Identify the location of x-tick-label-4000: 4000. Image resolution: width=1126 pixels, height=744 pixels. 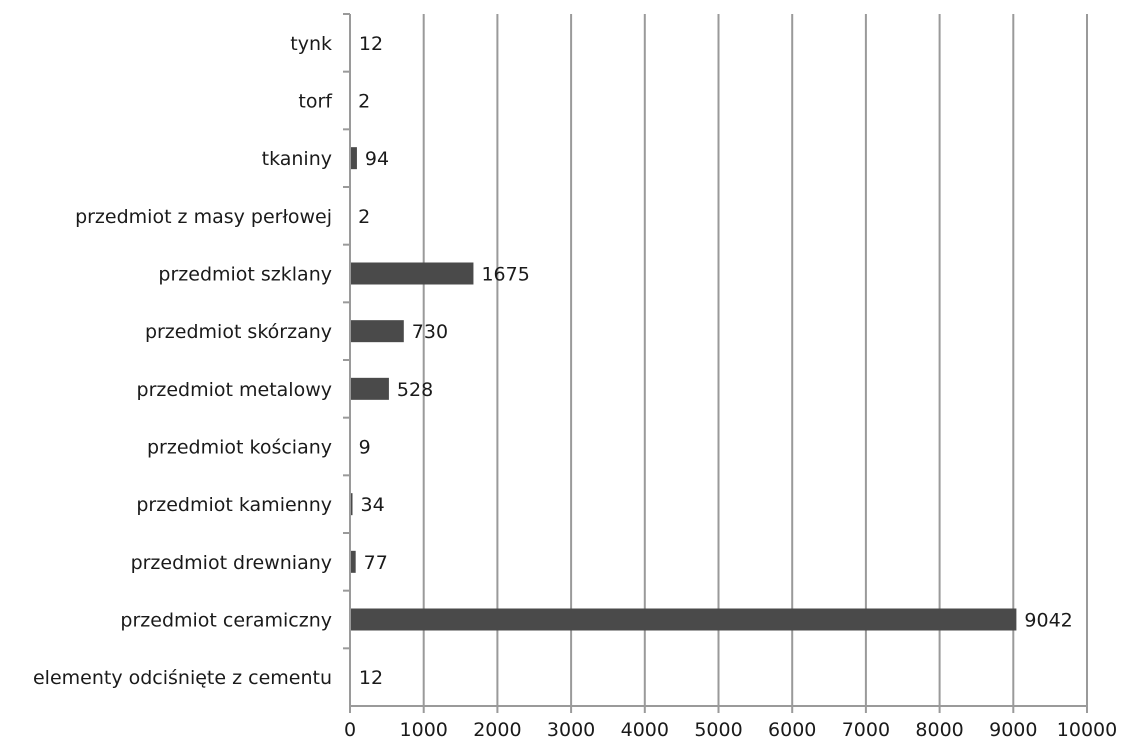
(645, 730).